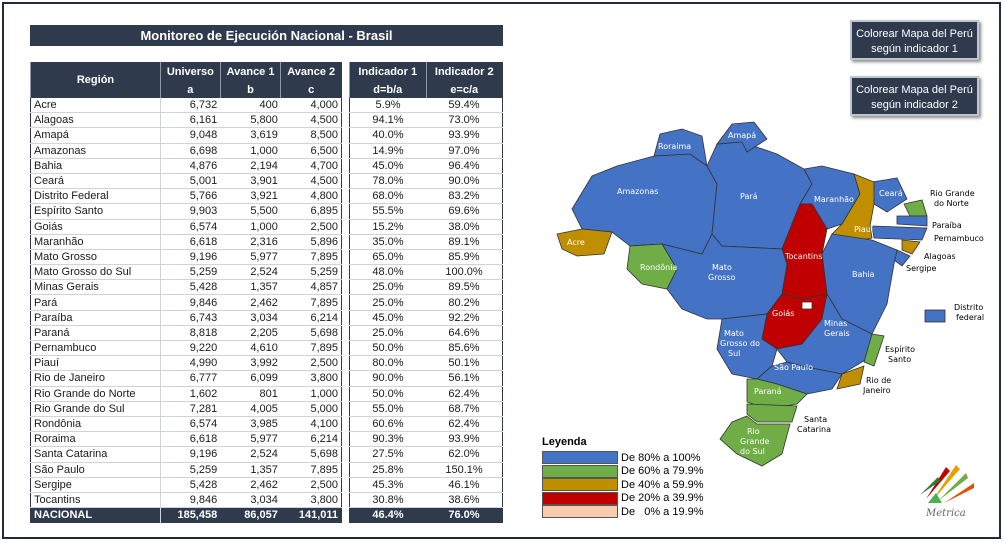 Image resolution: width=1005 pixels, height=543 pixels. Describe the element at coordinates (95, 348) in the screenshot. I see `region-cell: Pernambuco` at that location.